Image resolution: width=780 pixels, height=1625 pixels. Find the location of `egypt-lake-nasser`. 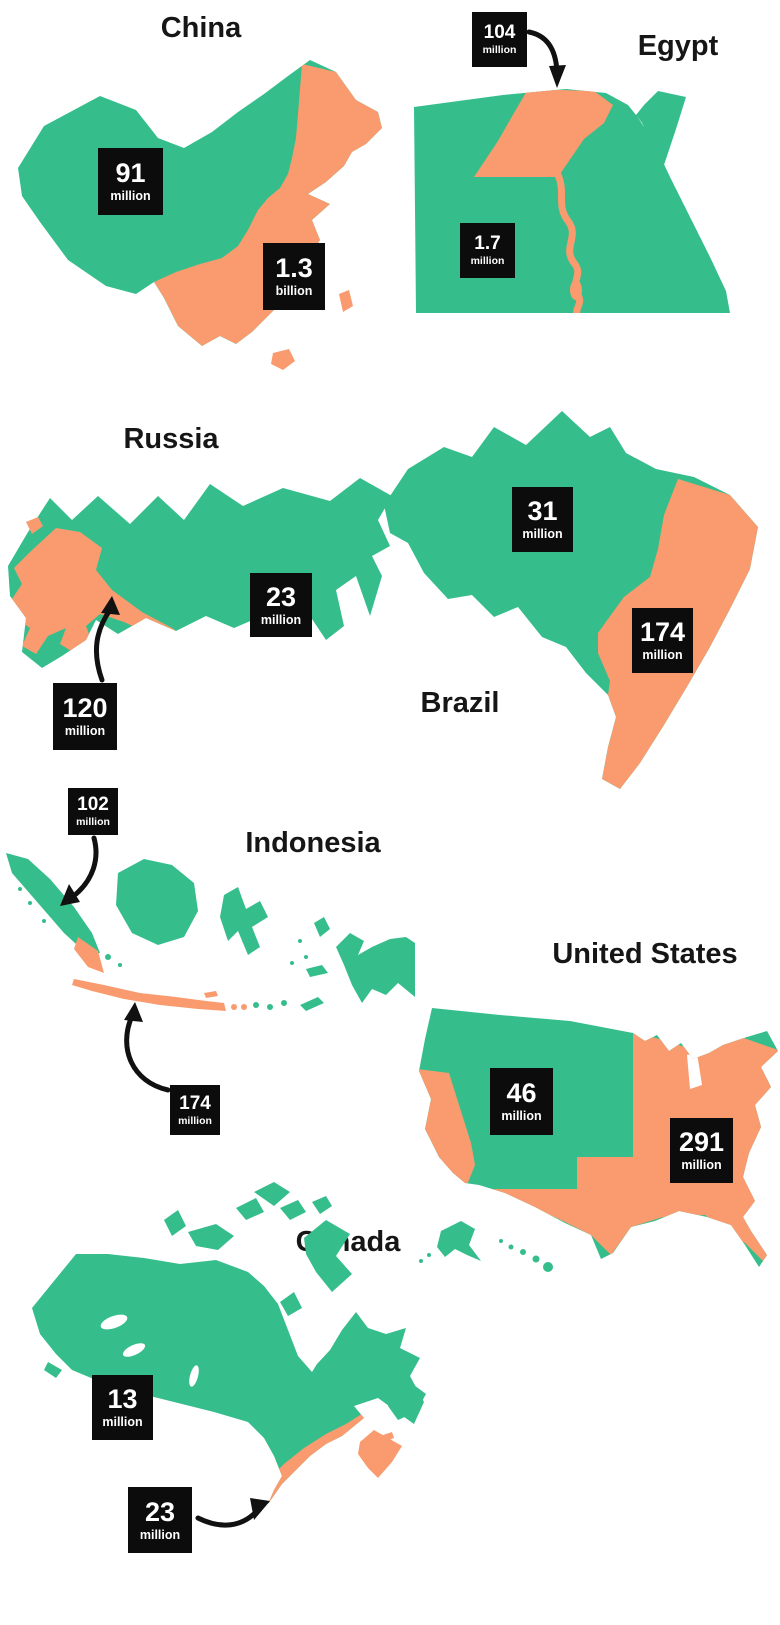

egypt-lake-nasser is located at coordinates (576, 290).